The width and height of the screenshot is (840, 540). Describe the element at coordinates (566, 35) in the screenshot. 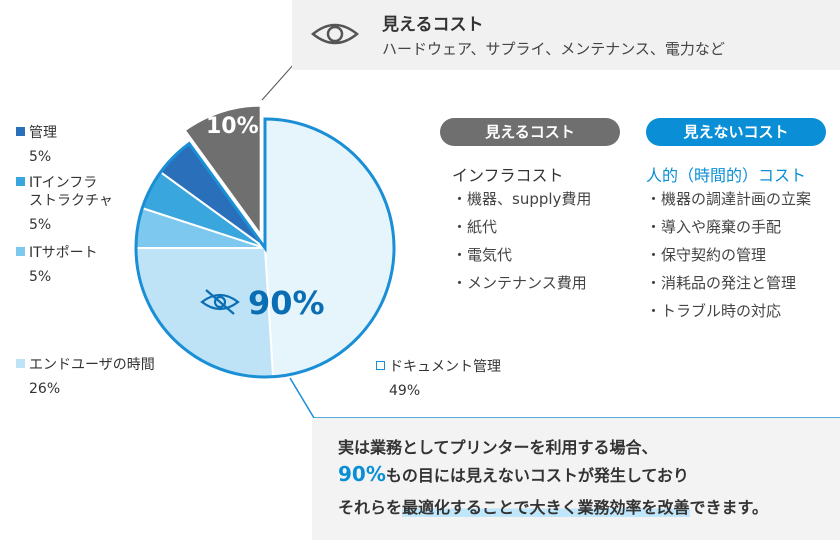

I see `visible-cost-callout: 見えるコスト ハードウェア、サプライ、メンテナンス、電力など` at that location.